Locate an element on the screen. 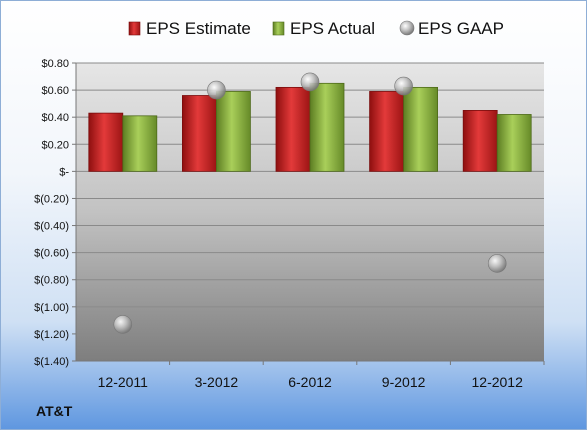  legend: EPS Estimate EPS Actual EPS GAAP is located at coordinates (316, 28).